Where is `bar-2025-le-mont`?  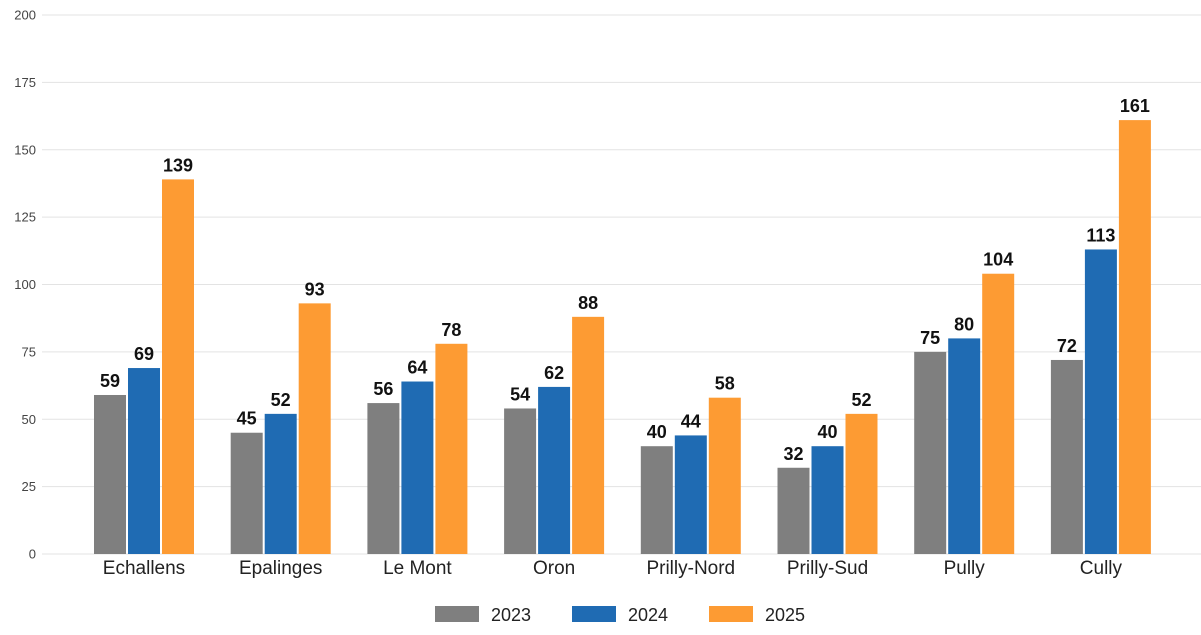
bar-2025-le-mont is located at coordinates (451, 448).